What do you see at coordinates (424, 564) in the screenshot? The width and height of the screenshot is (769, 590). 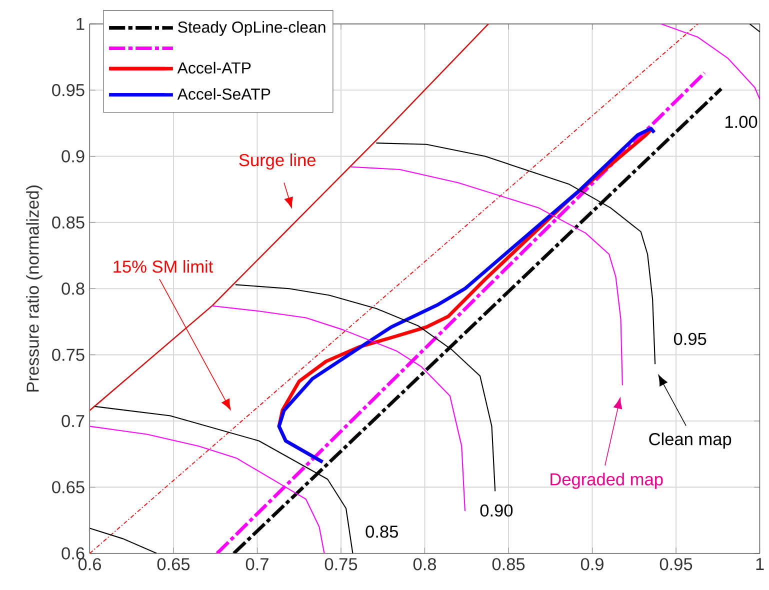 I see `x-tick-label: 0.8` at bounding box center [424, 564].